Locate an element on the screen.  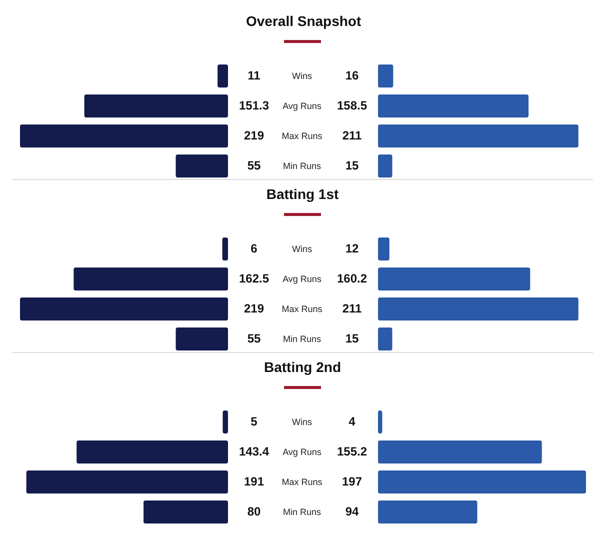
text: Batting 1st is located at coordinates (302, 194).